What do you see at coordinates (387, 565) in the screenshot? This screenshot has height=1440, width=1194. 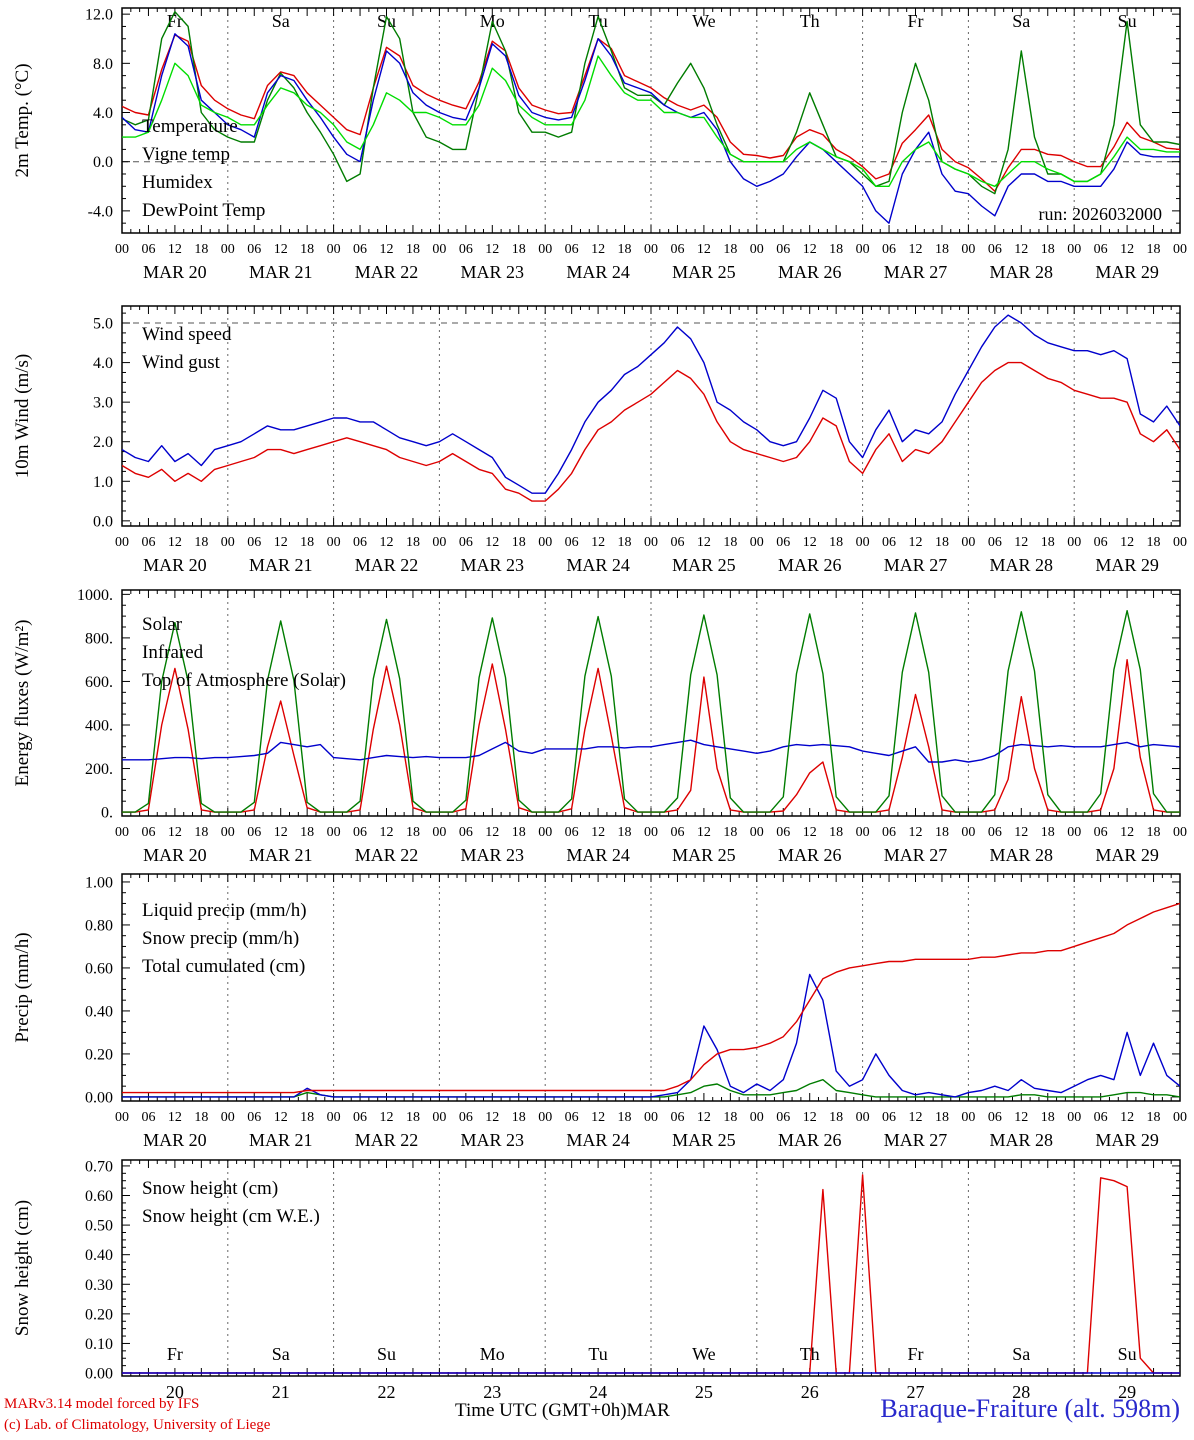 I see `date-label: MAR 22` at bounding box center [387, 565].